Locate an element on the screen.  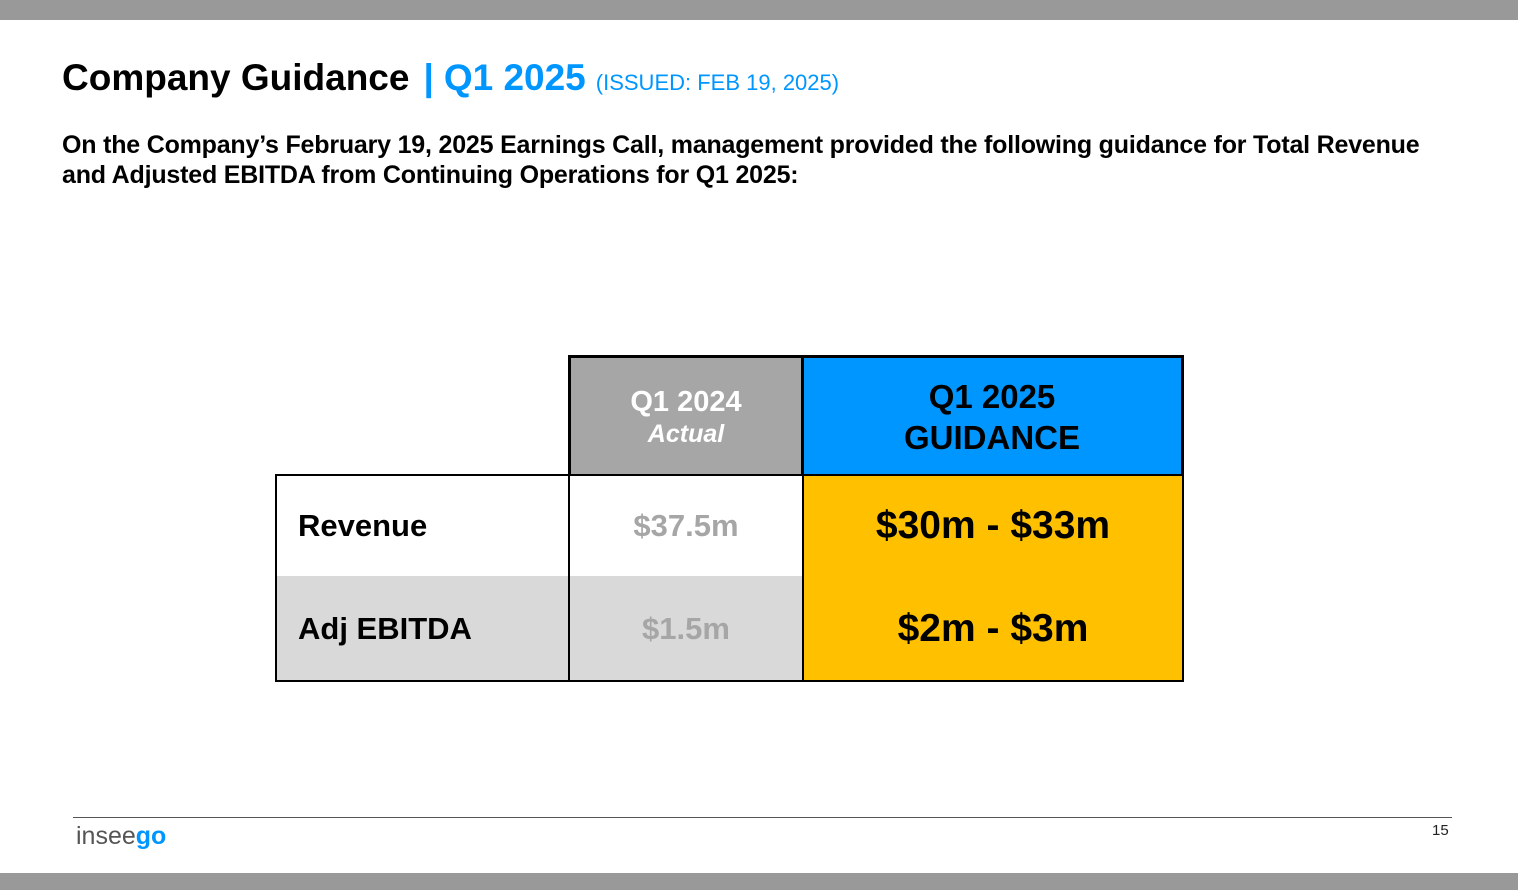
top-frame-bar is located at coordinates (759, 10).